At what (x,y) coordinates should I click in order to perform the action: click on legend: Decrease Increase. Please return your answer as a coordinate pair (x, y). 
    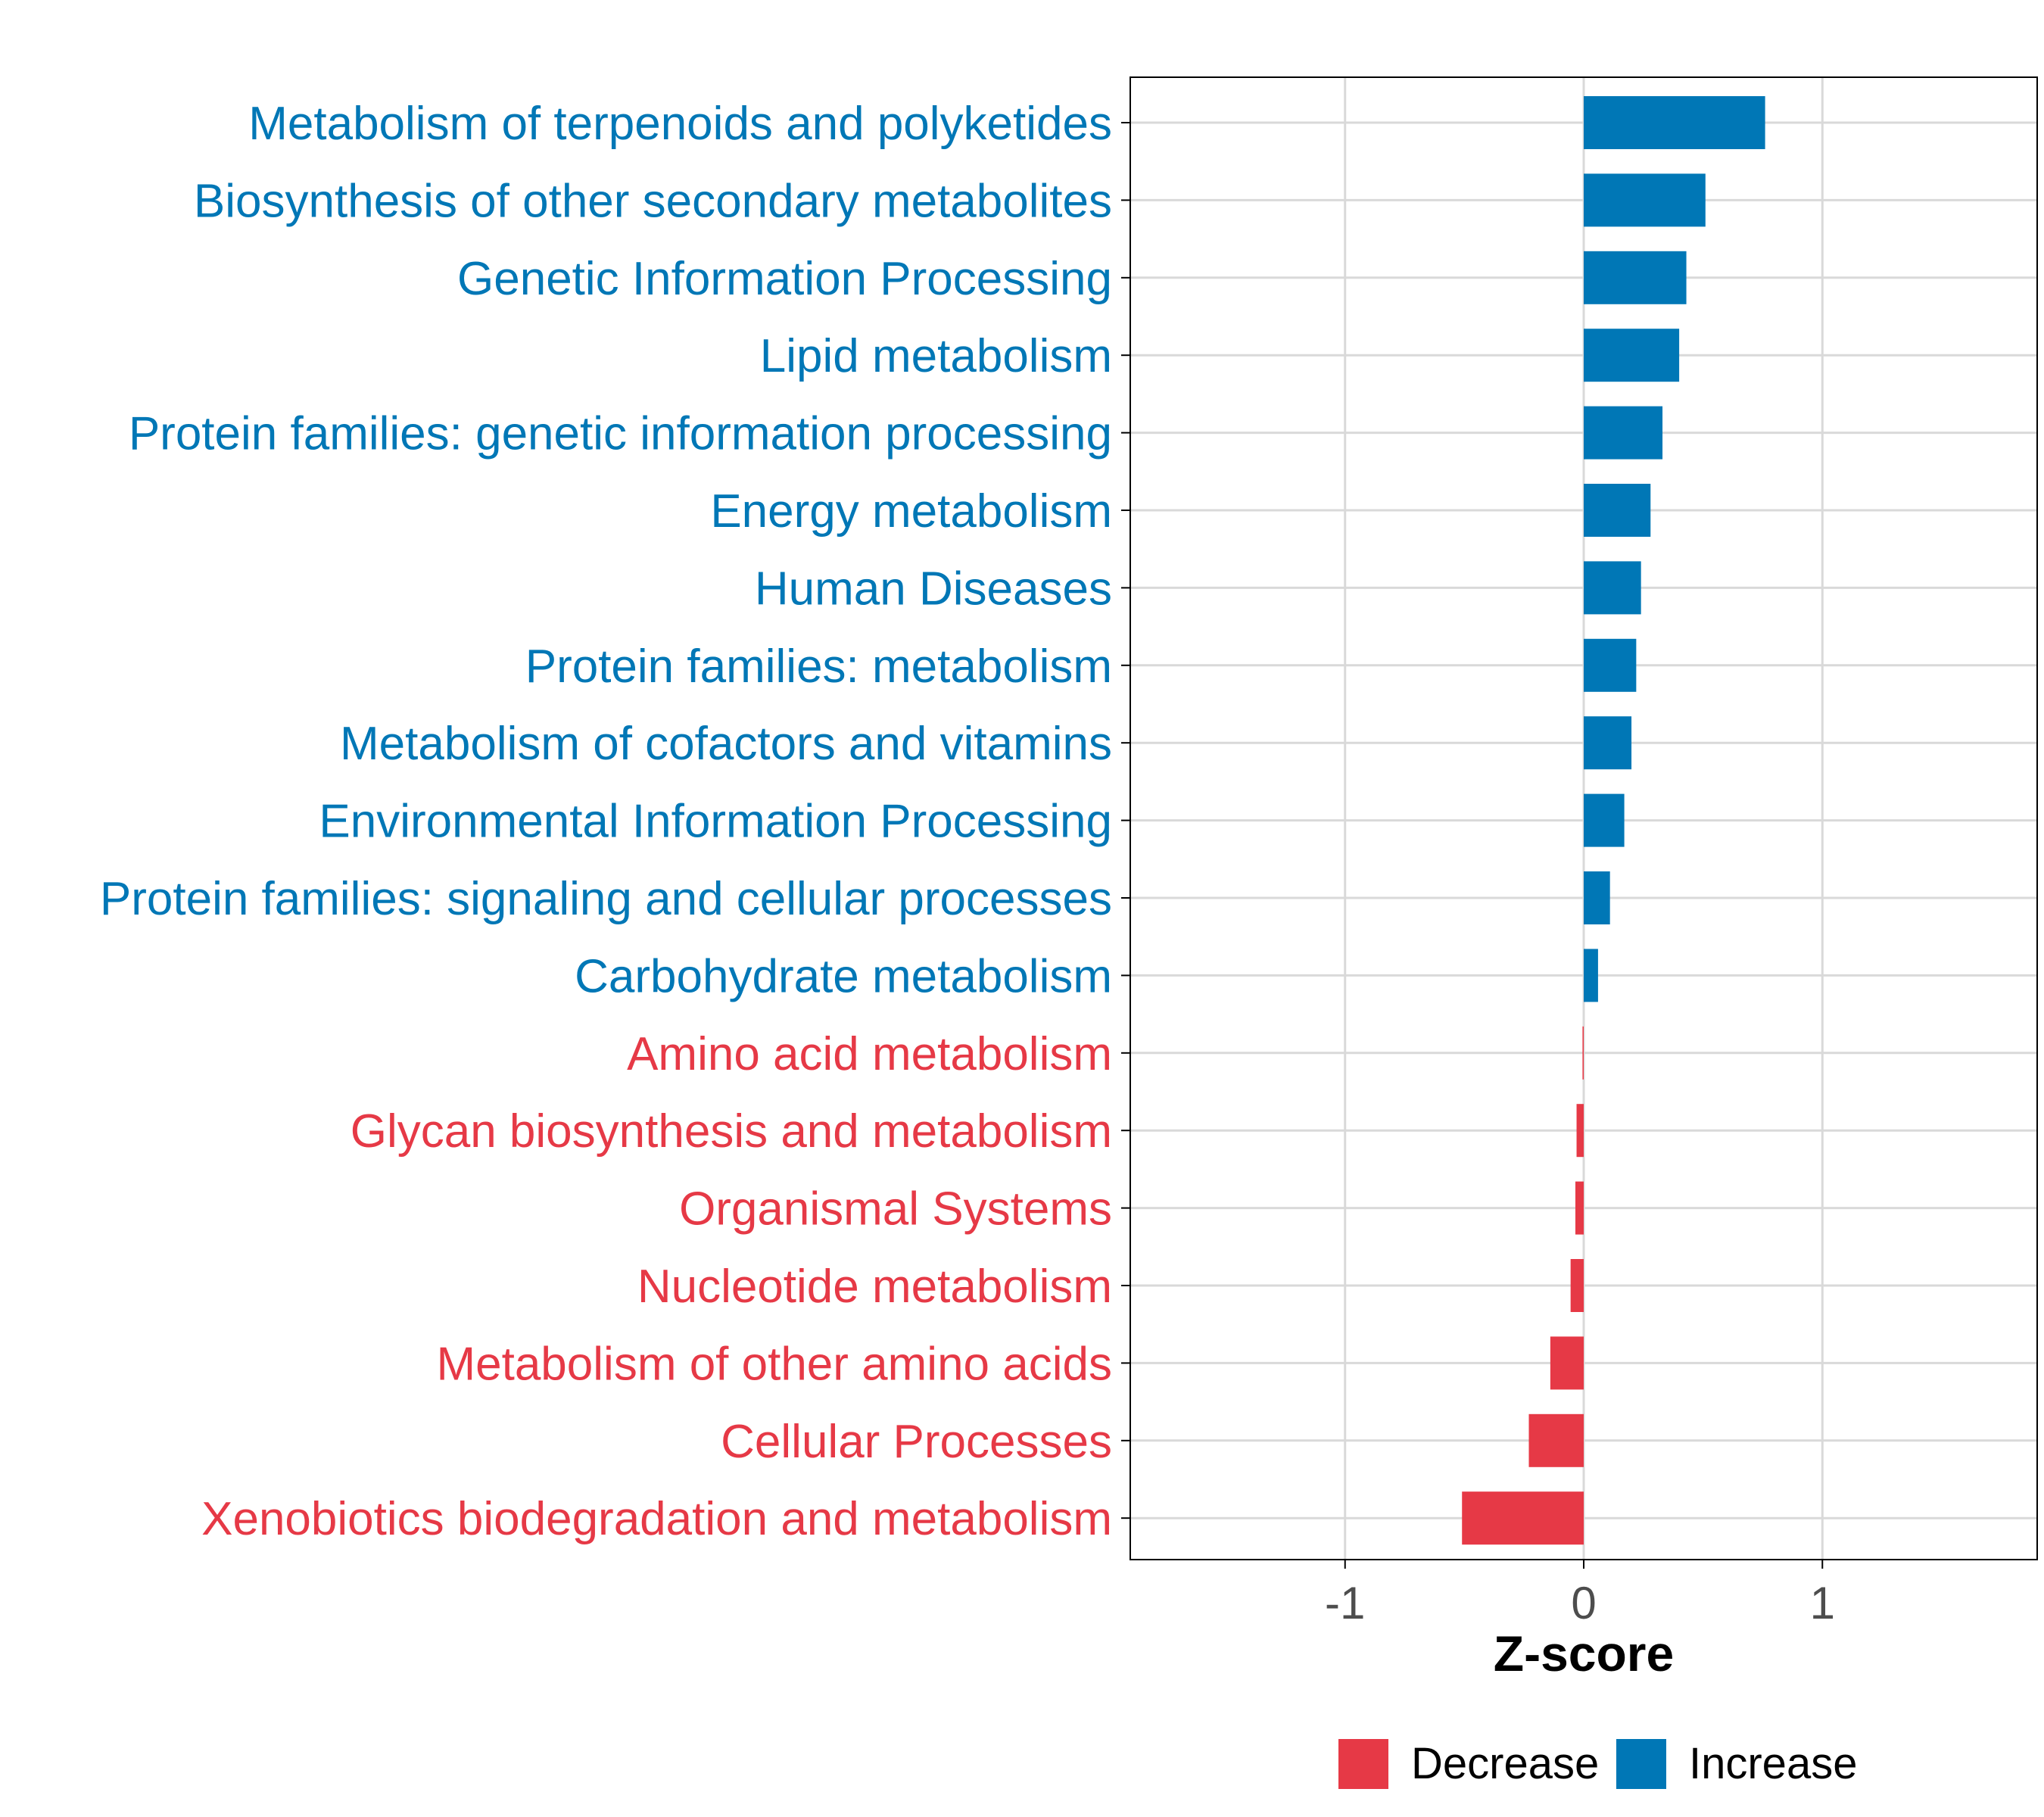
    Looking at the image, I should click on (1597, 1764).